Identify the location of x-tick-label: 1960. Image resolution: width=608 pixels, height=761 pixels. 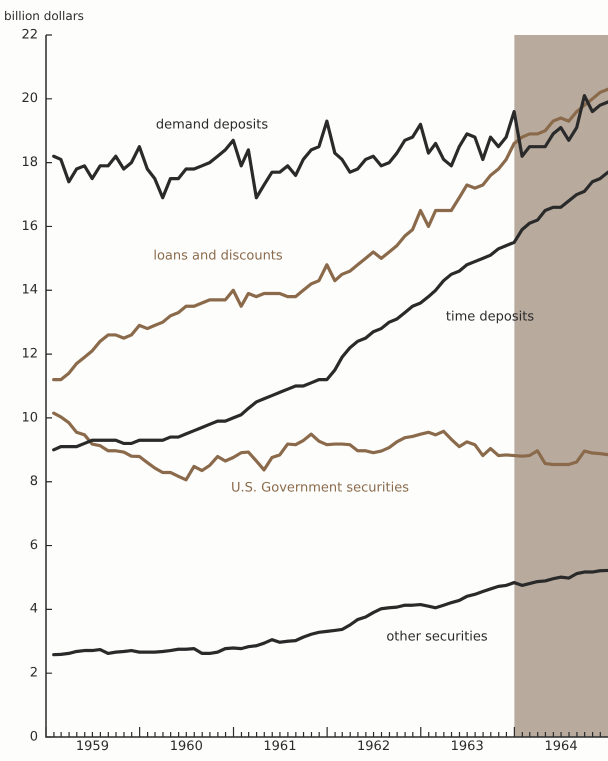
(186, 746).